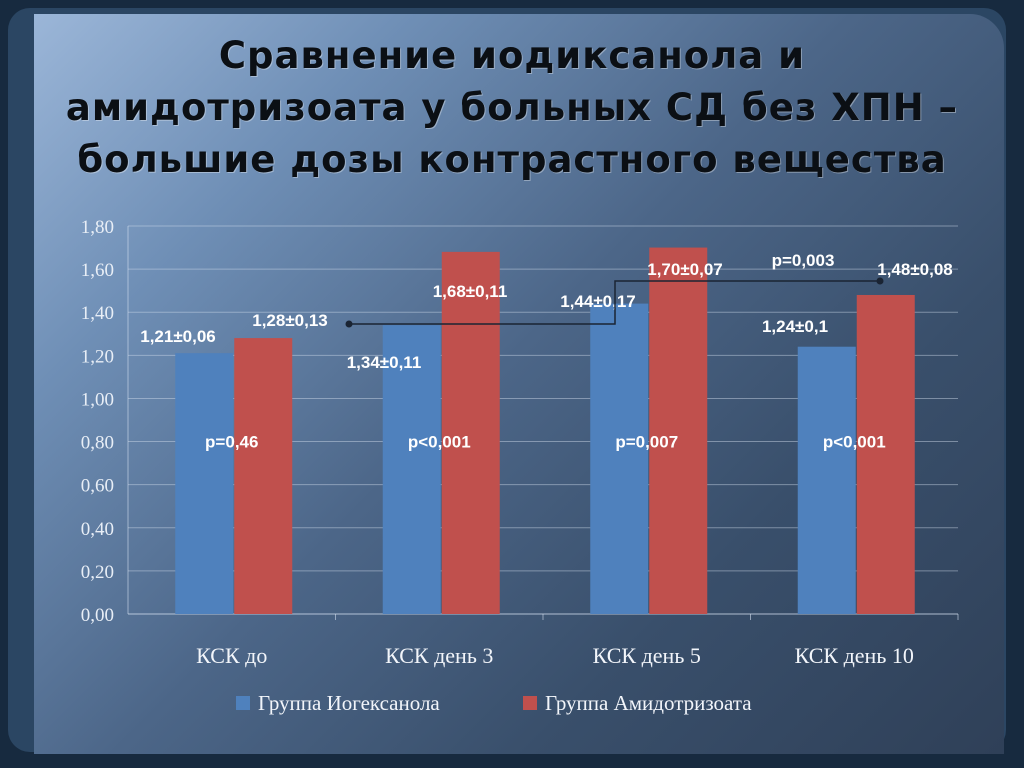  I want to click on data-label: 1,48±0,08, so click(915, 269).